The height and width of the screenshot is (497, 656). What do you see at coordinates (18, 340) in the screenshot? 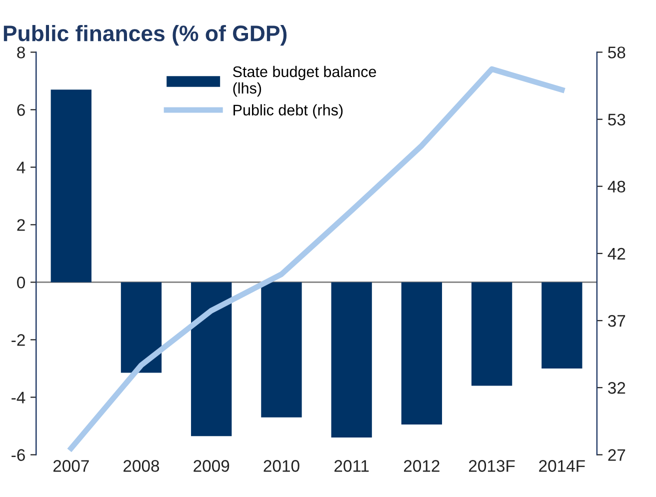
I see `y-tick-label: -2` at bounding box center [18, 340].